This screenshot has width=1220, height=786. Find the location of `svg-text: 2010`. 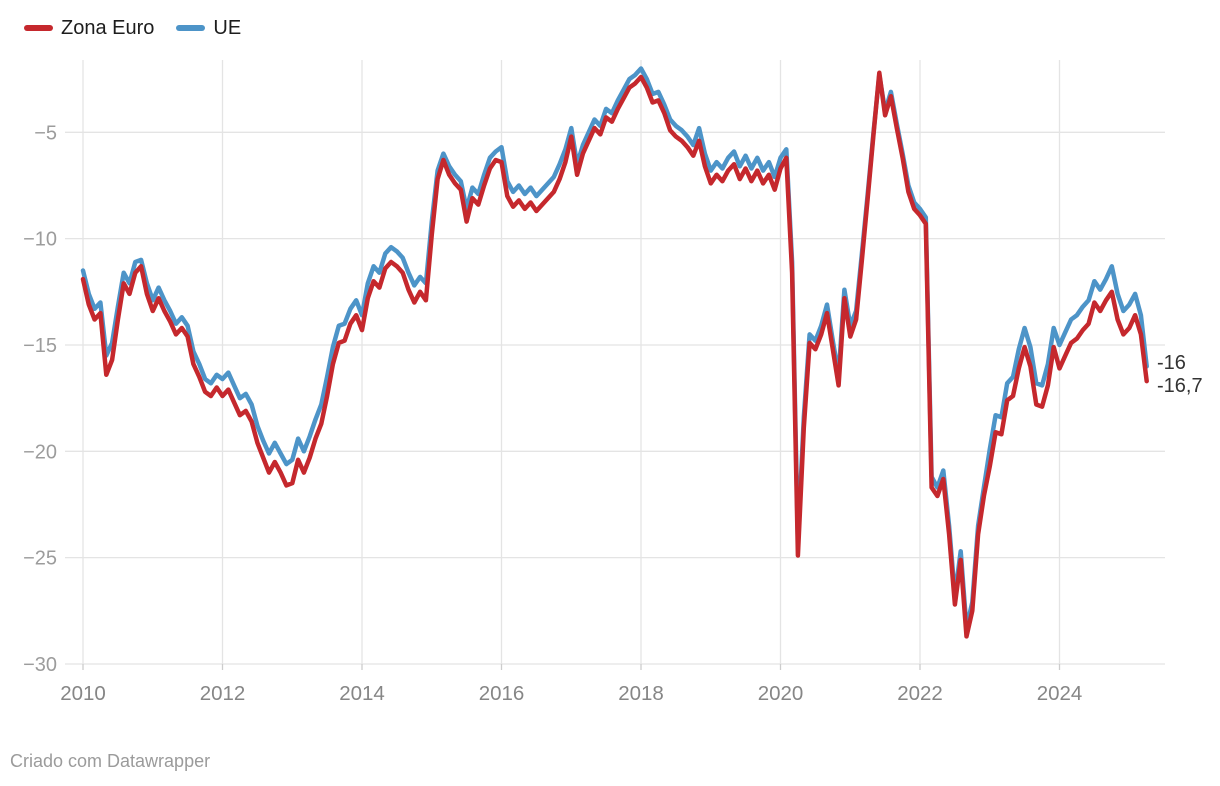

svg-text: 2010 is located at coordinates (83, 693).